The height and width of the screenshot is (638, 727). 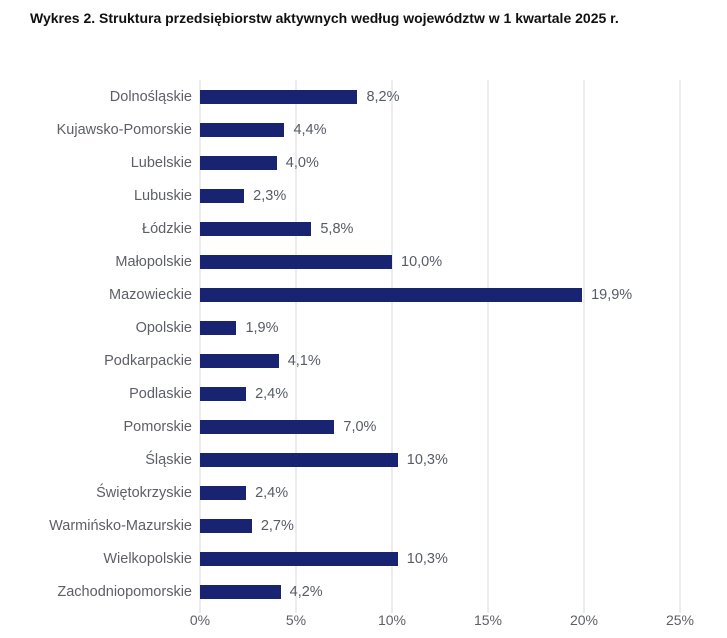 I want to click on category-label: Śląskie, so click(x=168, y=459).